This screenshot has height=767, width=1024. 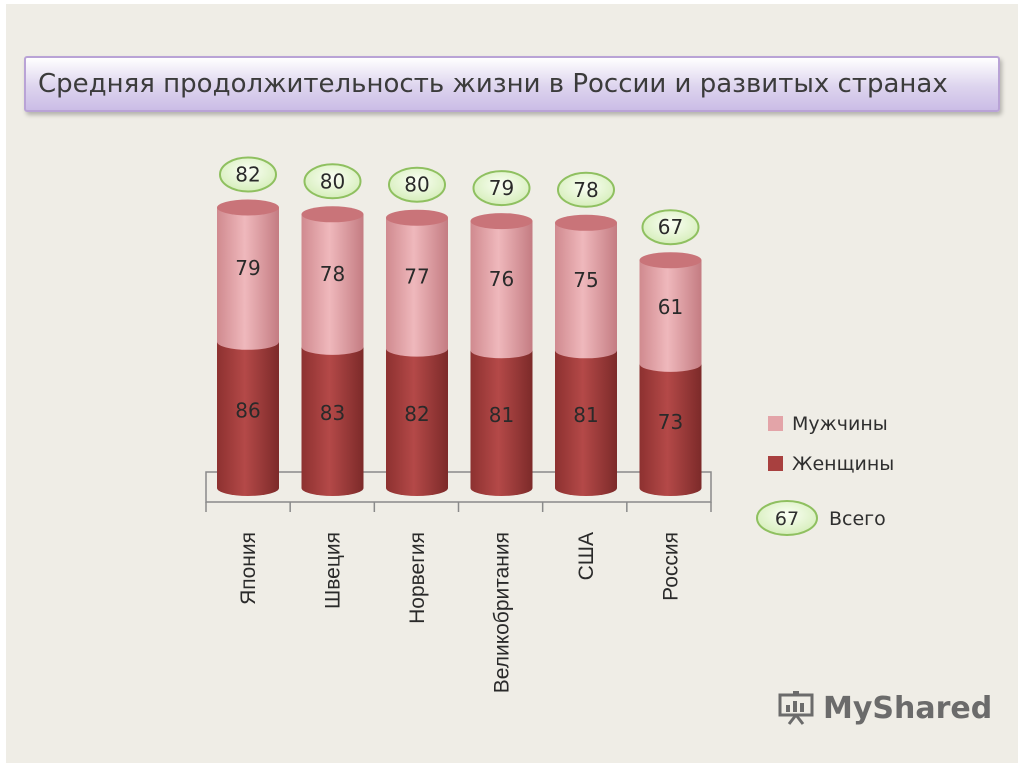 What do you see at coordinates (332, 274) in the screenshot?
I see `data-label-men: 78` at bounding box center [332, 274].